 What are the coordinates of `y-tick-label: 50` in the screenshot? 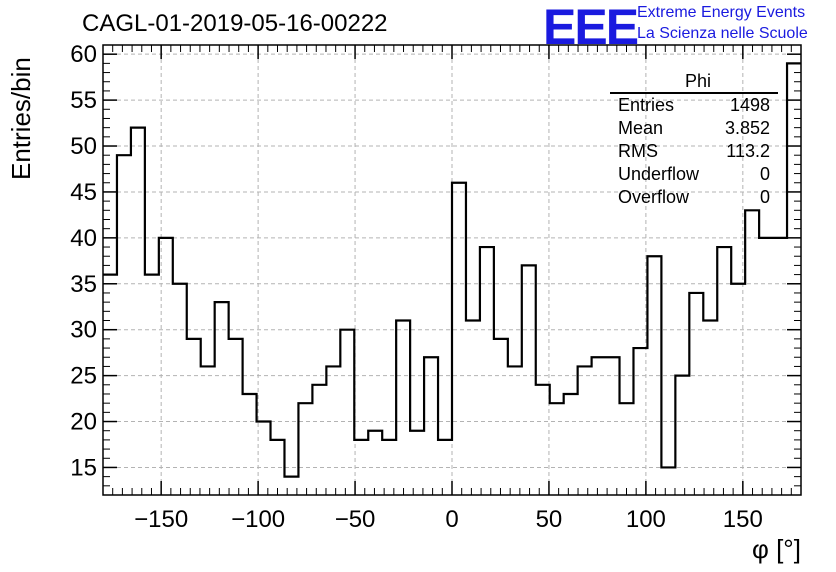 It's located at (83, 146).